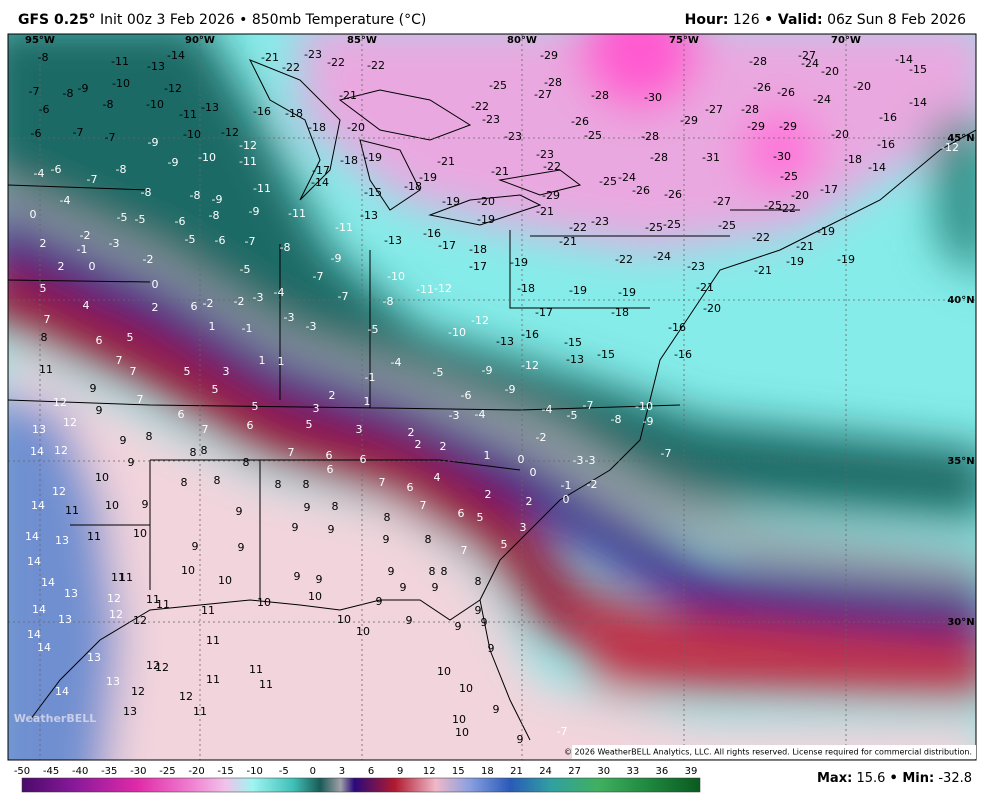 This screenshot has height=808, width=984. Describe the element at coordinates (458, 771) in the screenshot. I see `colorbar-tick-label: 15` at that location.